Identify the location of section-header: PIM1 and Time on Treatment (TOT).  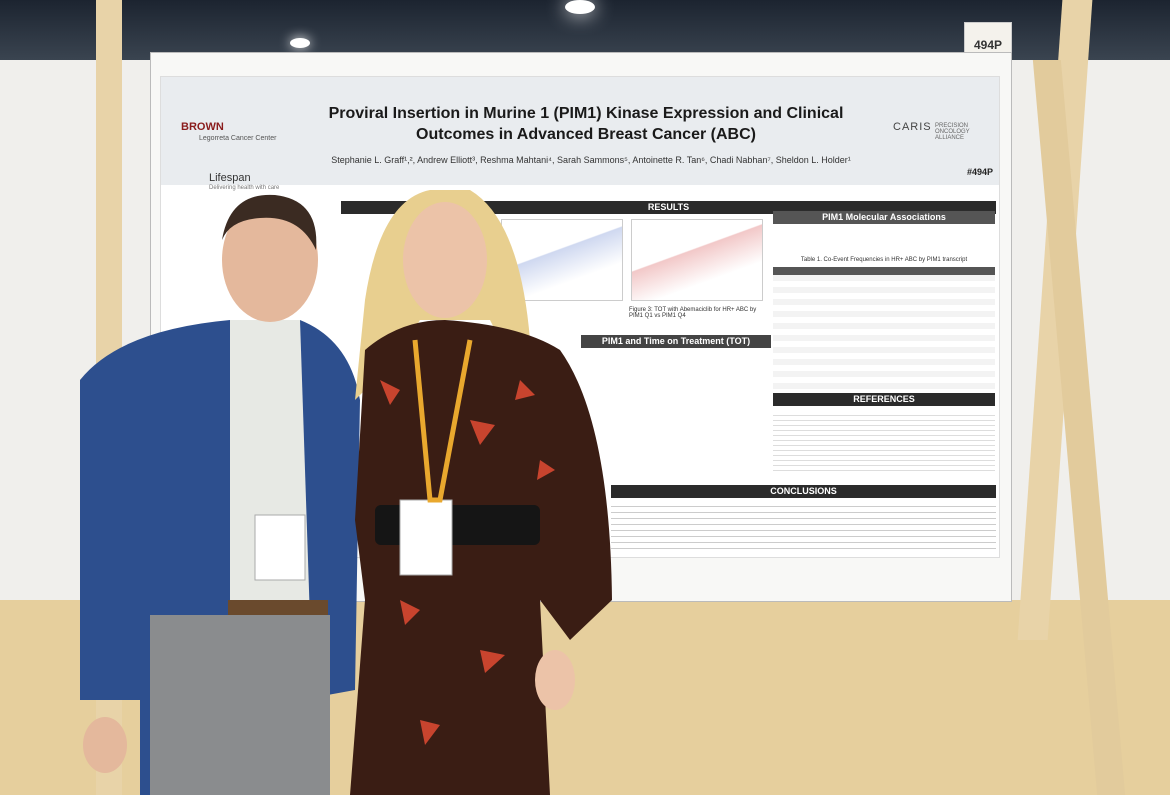
(676, 341).